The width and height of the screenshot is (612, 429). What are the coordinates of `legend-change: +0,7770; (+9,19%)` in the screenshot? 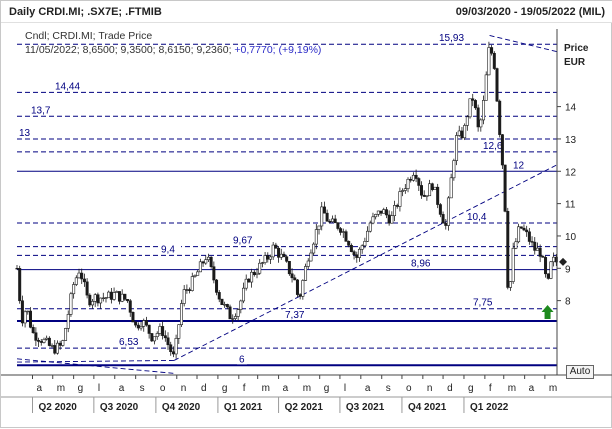 It's located at (278, 50).